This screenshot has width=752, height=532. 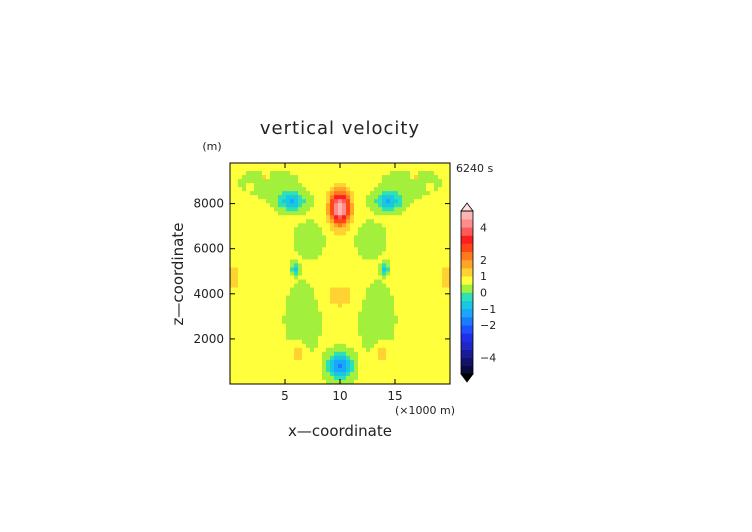 What do you see at coordinates (467, 378) in the screenshot?
I see `colorbar-min-arrow` at bounding box center [467, 378].